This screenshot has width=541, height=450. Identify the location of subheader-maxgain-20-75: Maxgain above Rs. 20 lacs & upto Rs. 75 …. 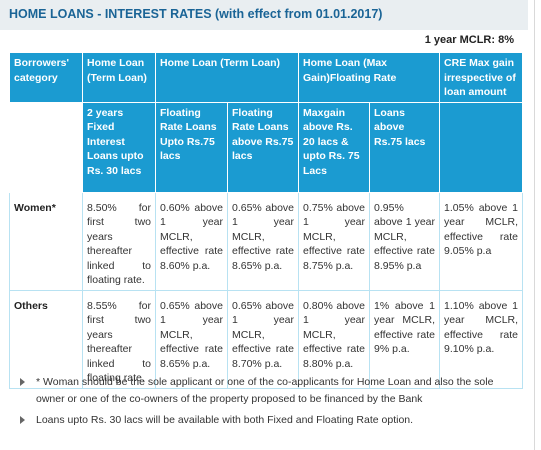
(334, 147).